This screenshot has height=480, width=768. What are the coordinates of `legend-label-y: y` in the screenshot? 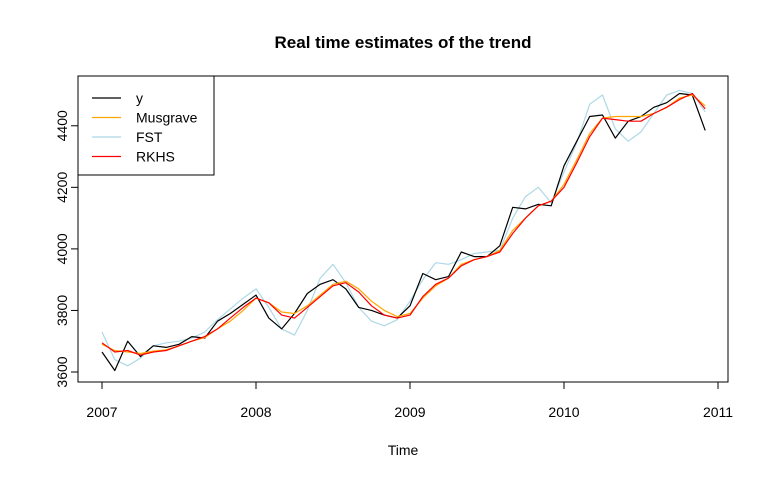 It's located at (139, 98).